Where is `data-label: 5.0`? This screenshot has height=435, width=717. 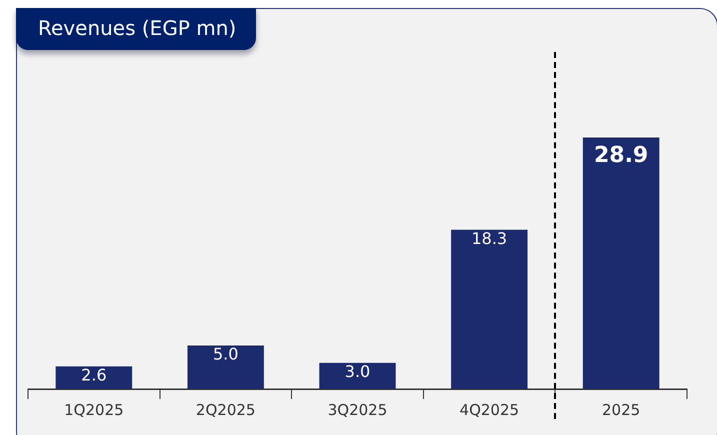
data-label: 5.0 is located at coordinates (225, 354).